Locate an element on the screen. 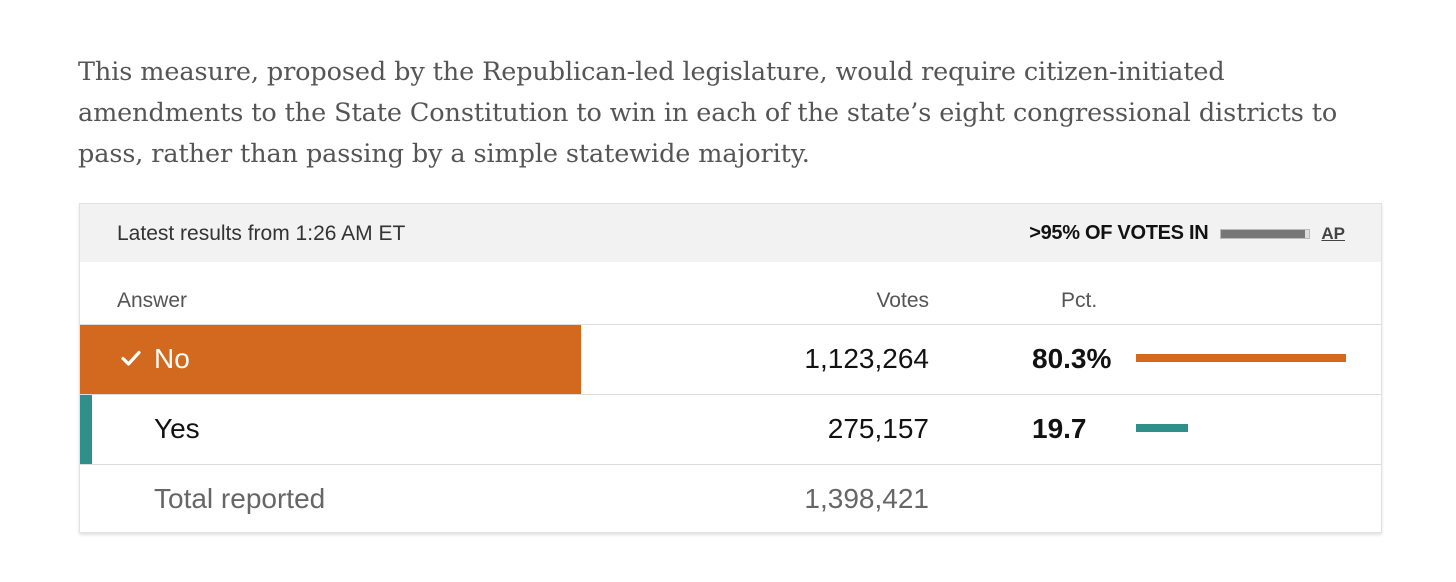  column-header-answer: Answer is located at coordinates (152, 300).